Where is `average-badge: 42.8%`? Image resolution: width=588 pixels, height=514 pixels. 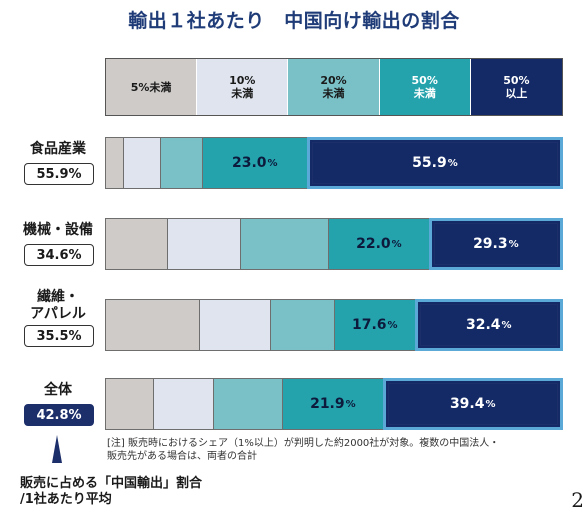 average-badge: 42.8% is located at coordinates (59, 415).